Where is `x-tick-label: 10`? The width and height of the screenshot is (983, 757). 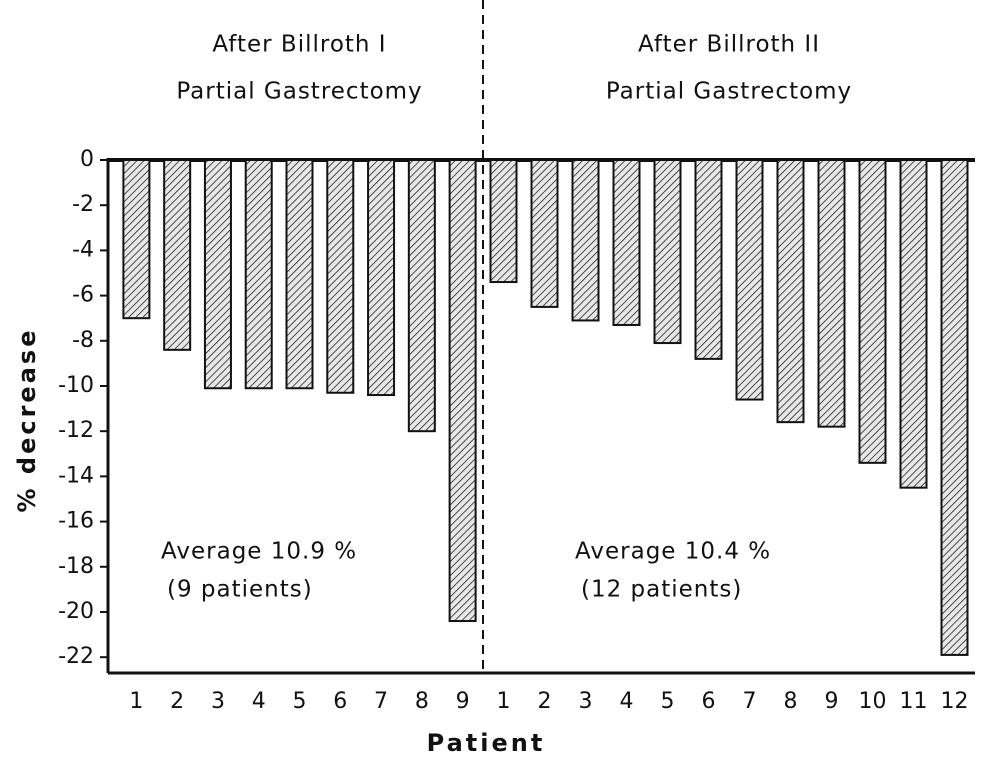
x-tick-label: 10 is located at coordinates (873, 701).